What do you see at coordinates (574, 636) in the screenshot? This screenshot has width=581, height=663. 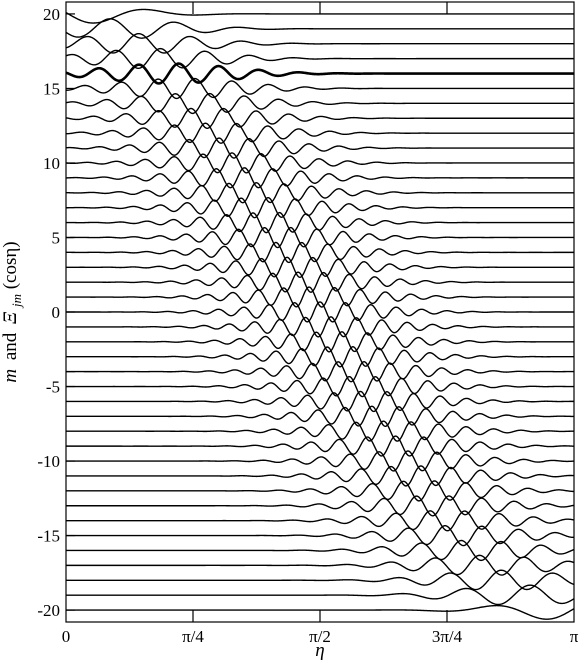 I see `x-tick-label-4: π` at bounding box center [574, 636].